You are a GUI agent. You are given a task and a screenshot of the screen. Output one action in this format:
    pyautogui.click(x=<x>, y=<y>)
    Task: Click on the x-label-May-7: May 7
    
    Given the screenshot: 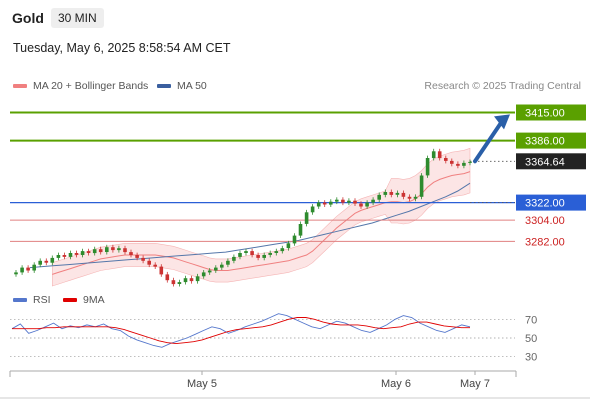 What is the action you would take?
    pyautogui.click(x=475, y=384)
    